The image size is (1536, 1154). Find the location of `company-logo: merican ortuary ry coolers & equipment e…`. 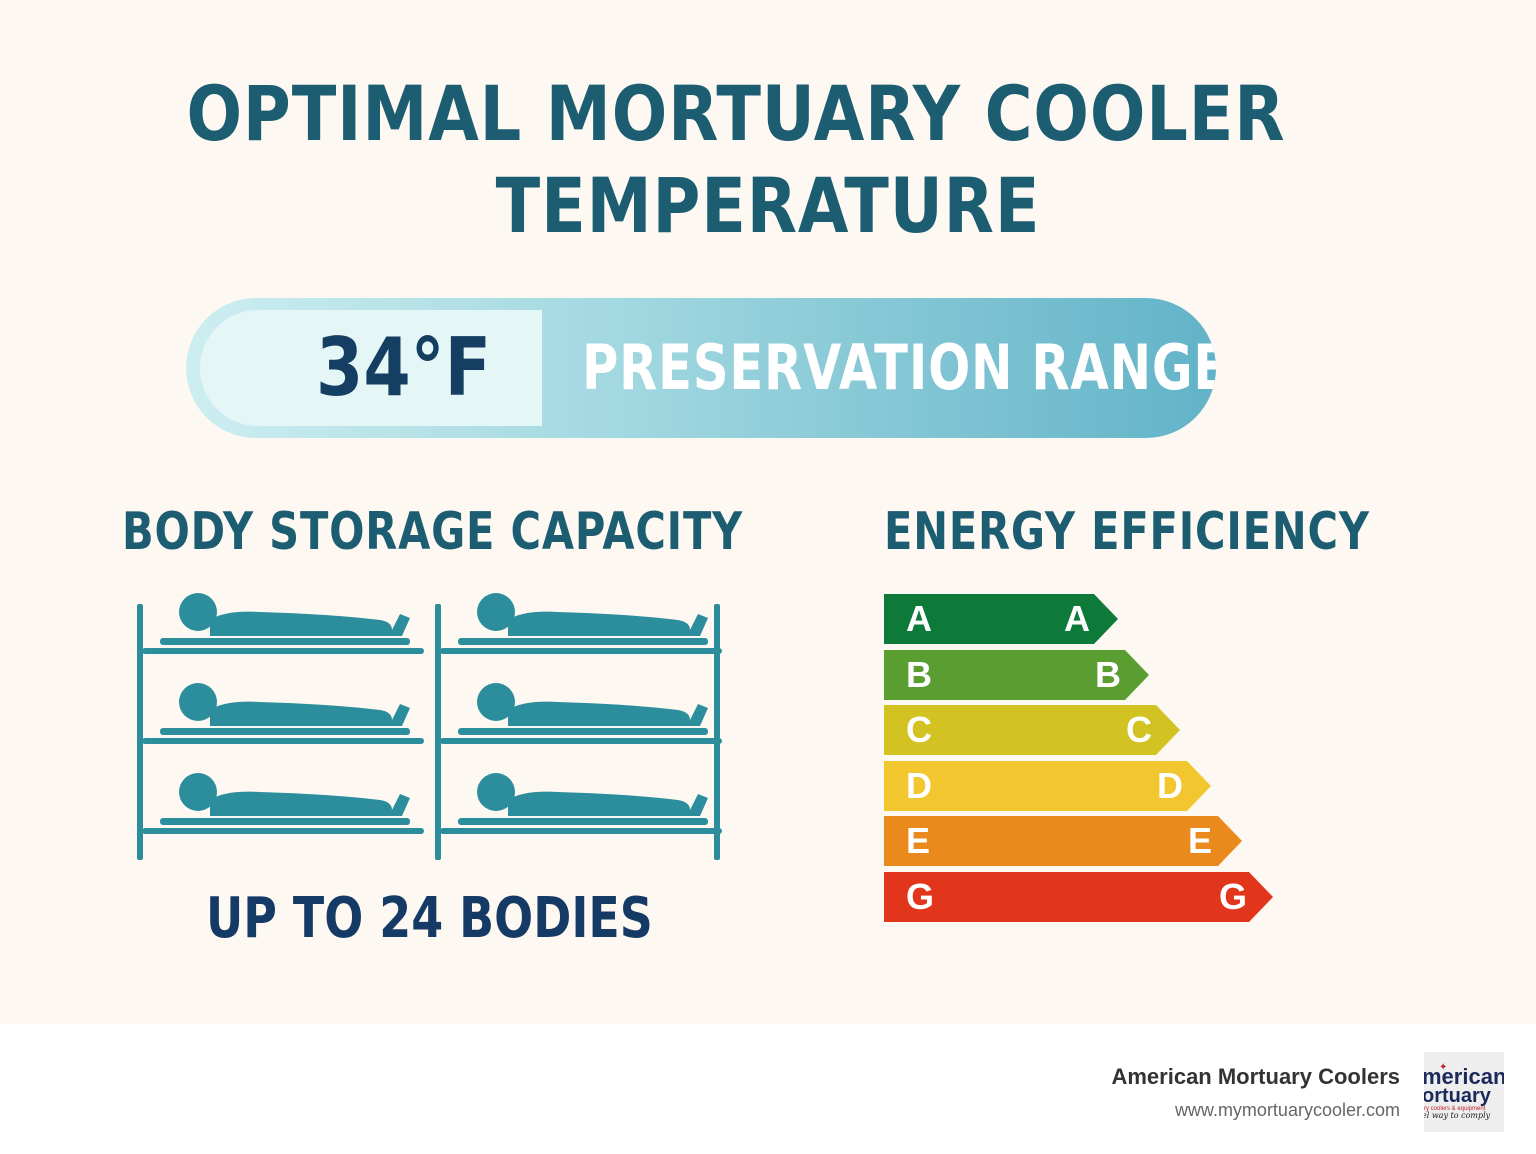

company-logo: merican ortuary ry coolers & equipment e… is located at coordinates (1464, 1092).